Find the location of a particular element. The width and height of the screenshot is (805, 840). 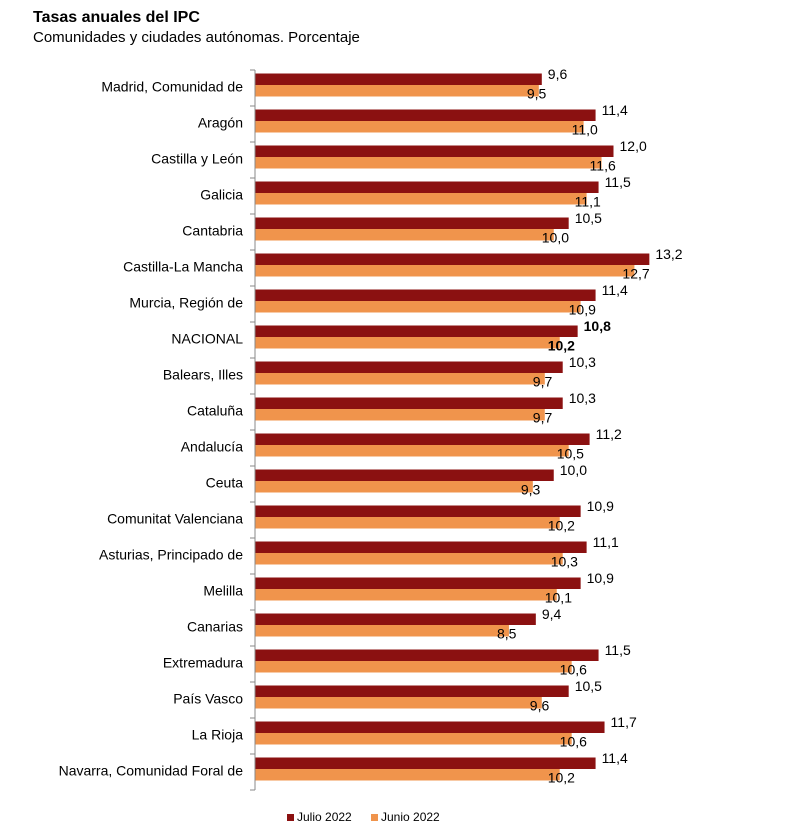

data-label: 9,5 is located at coordinates (537, 94).